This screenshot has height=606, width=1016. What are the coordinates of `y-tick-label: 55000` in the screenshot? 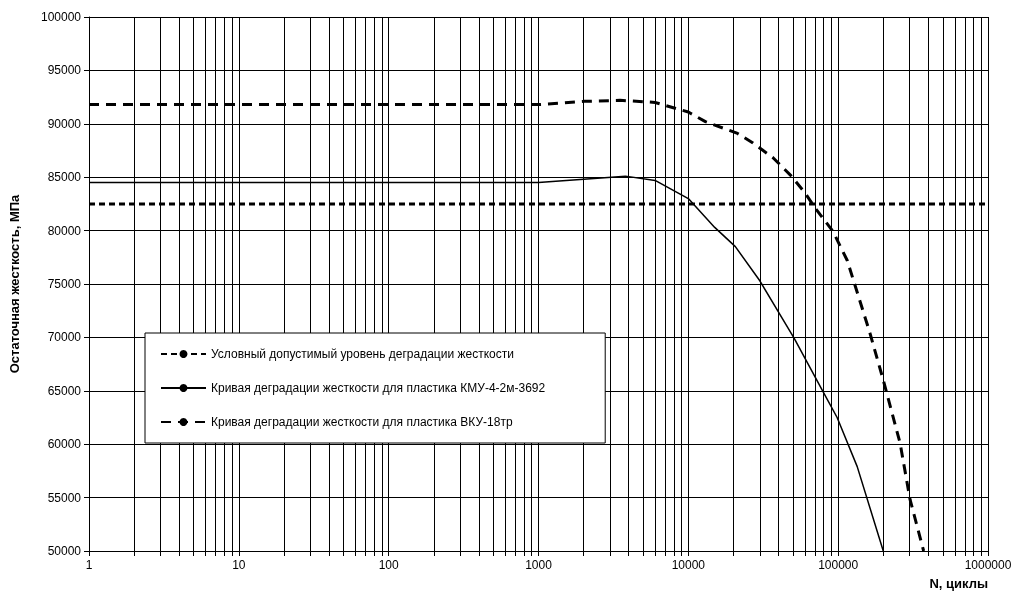 It's located at (64, 497).